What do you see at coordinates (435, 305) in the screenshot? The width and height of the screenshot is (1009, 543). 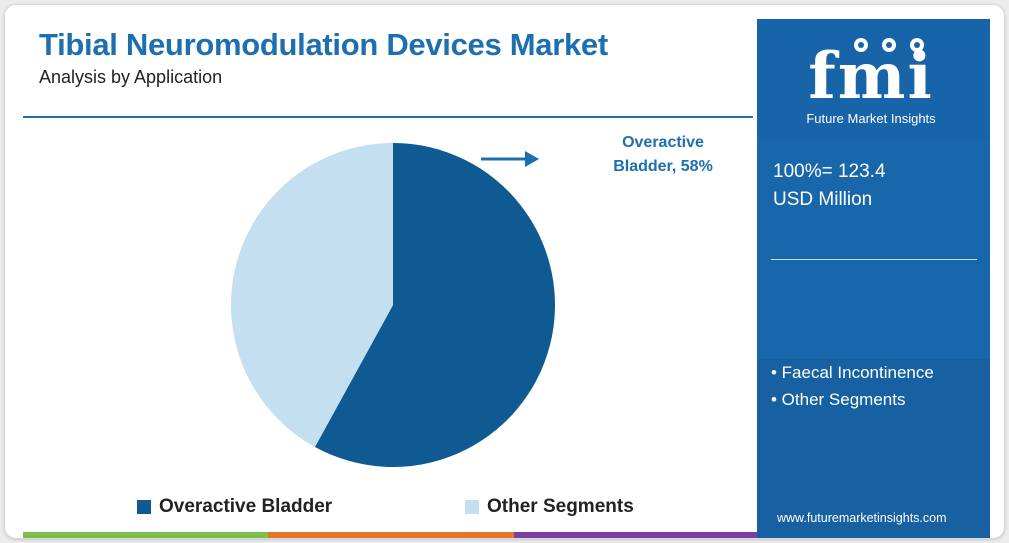 I see `pie-slice-overactive-bladder` at bounding box center [435, 305].